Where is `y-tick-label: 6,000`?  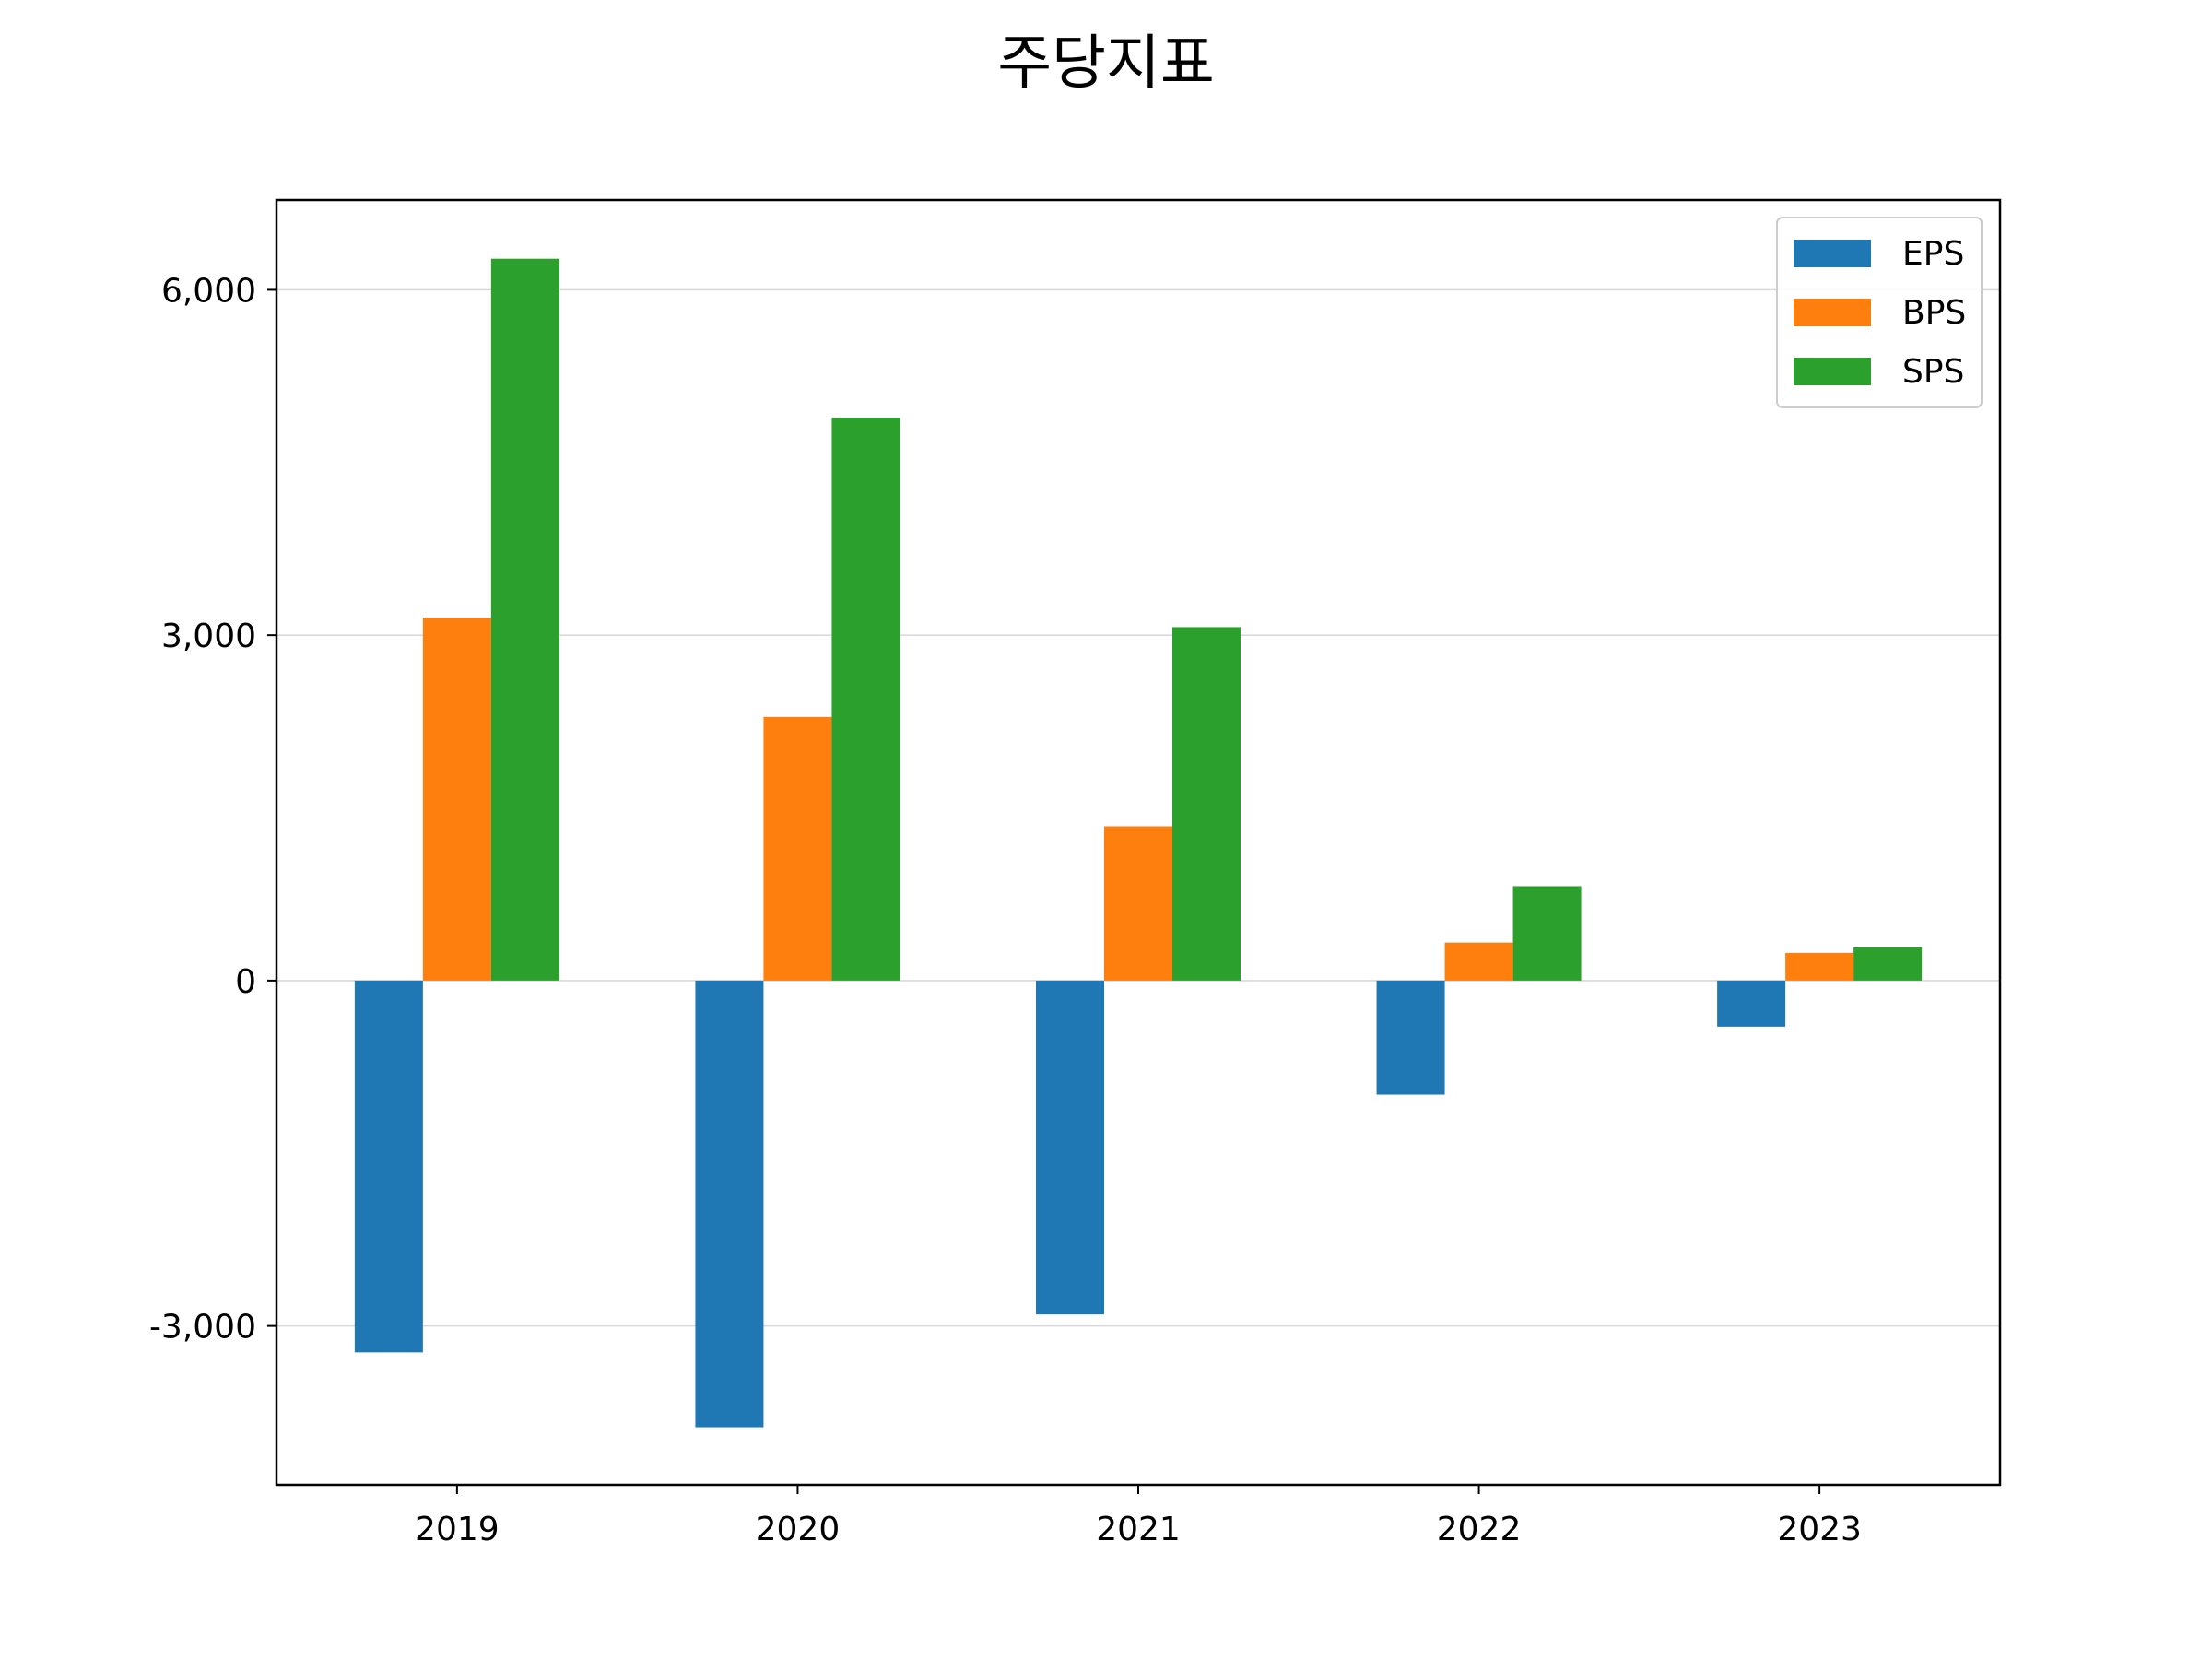 y-tick-label: 6,000 is located at coordinates (208, 291).